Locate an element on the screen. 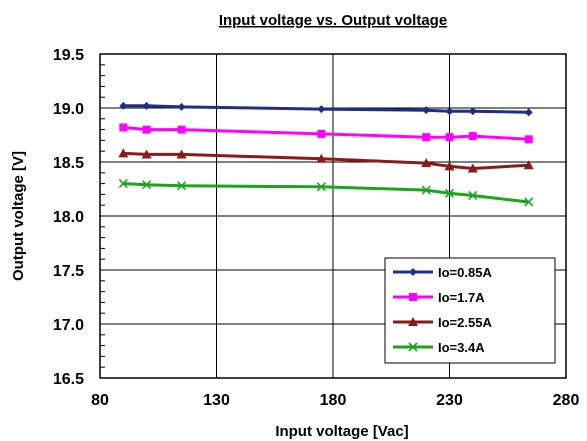  y-tick-label: 18.0 is located at coordinates (68, 217).